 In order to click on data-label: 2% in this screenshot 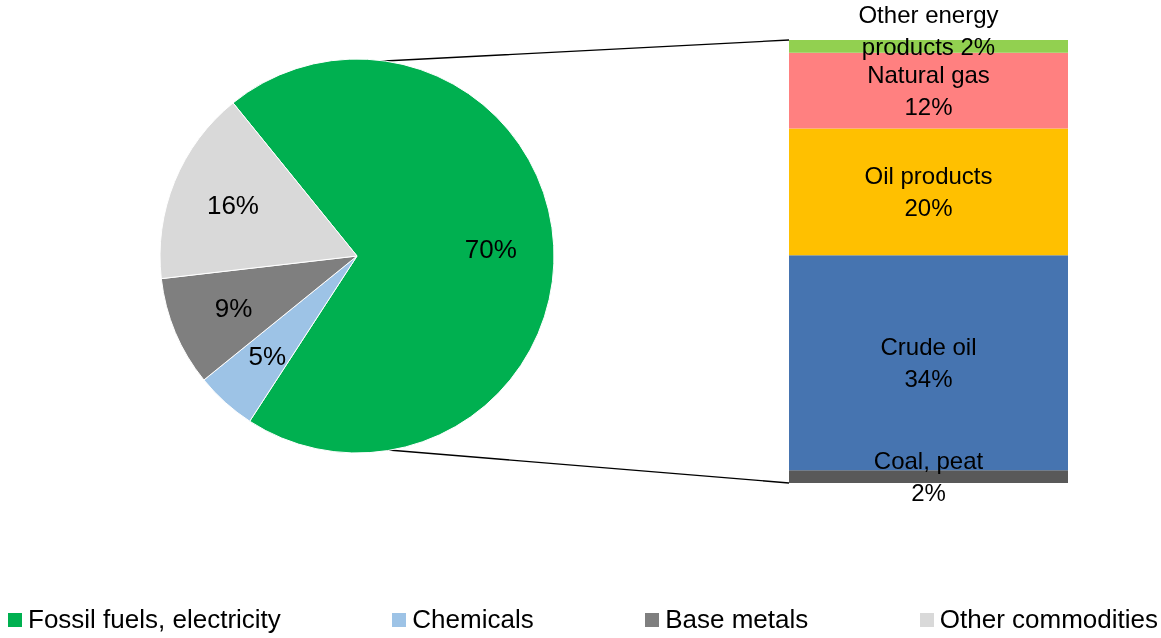, I will do `click(928, 493)`.